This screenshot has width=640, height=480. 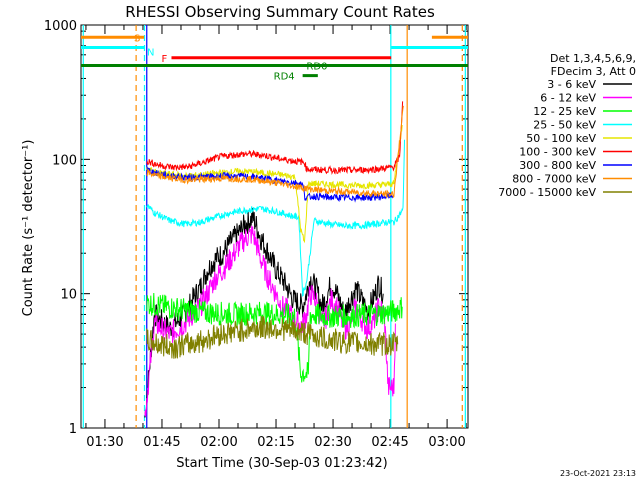 I want to click on legend-label: 25 - 50 keV, so click(x=564, y=125).